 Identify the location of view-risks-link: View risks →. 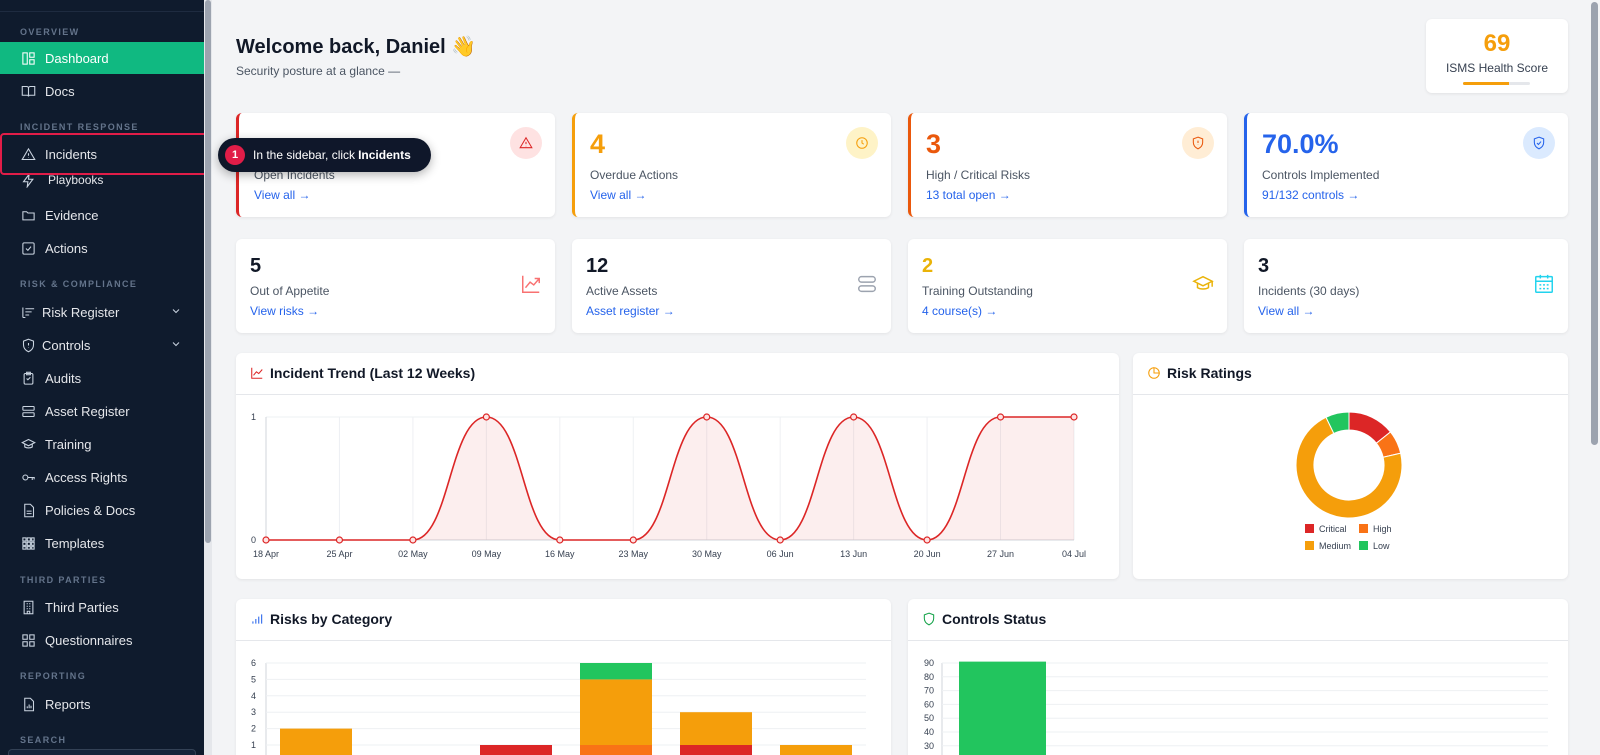
(285, 311).